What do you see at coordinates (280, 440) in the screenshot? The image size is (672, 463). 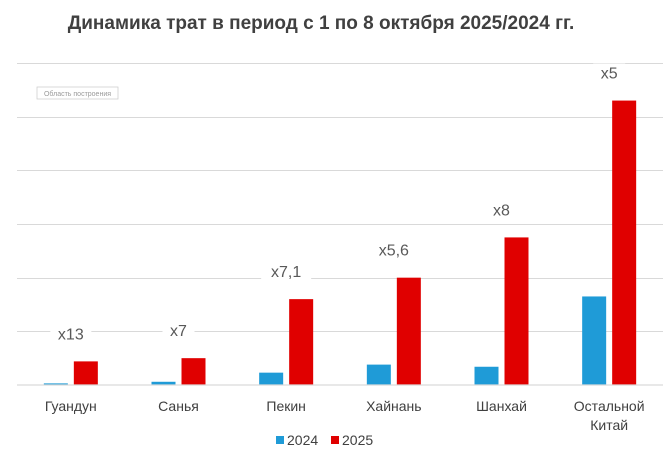 I see `legend-swatch-2024` at bounding box center [280, 440].